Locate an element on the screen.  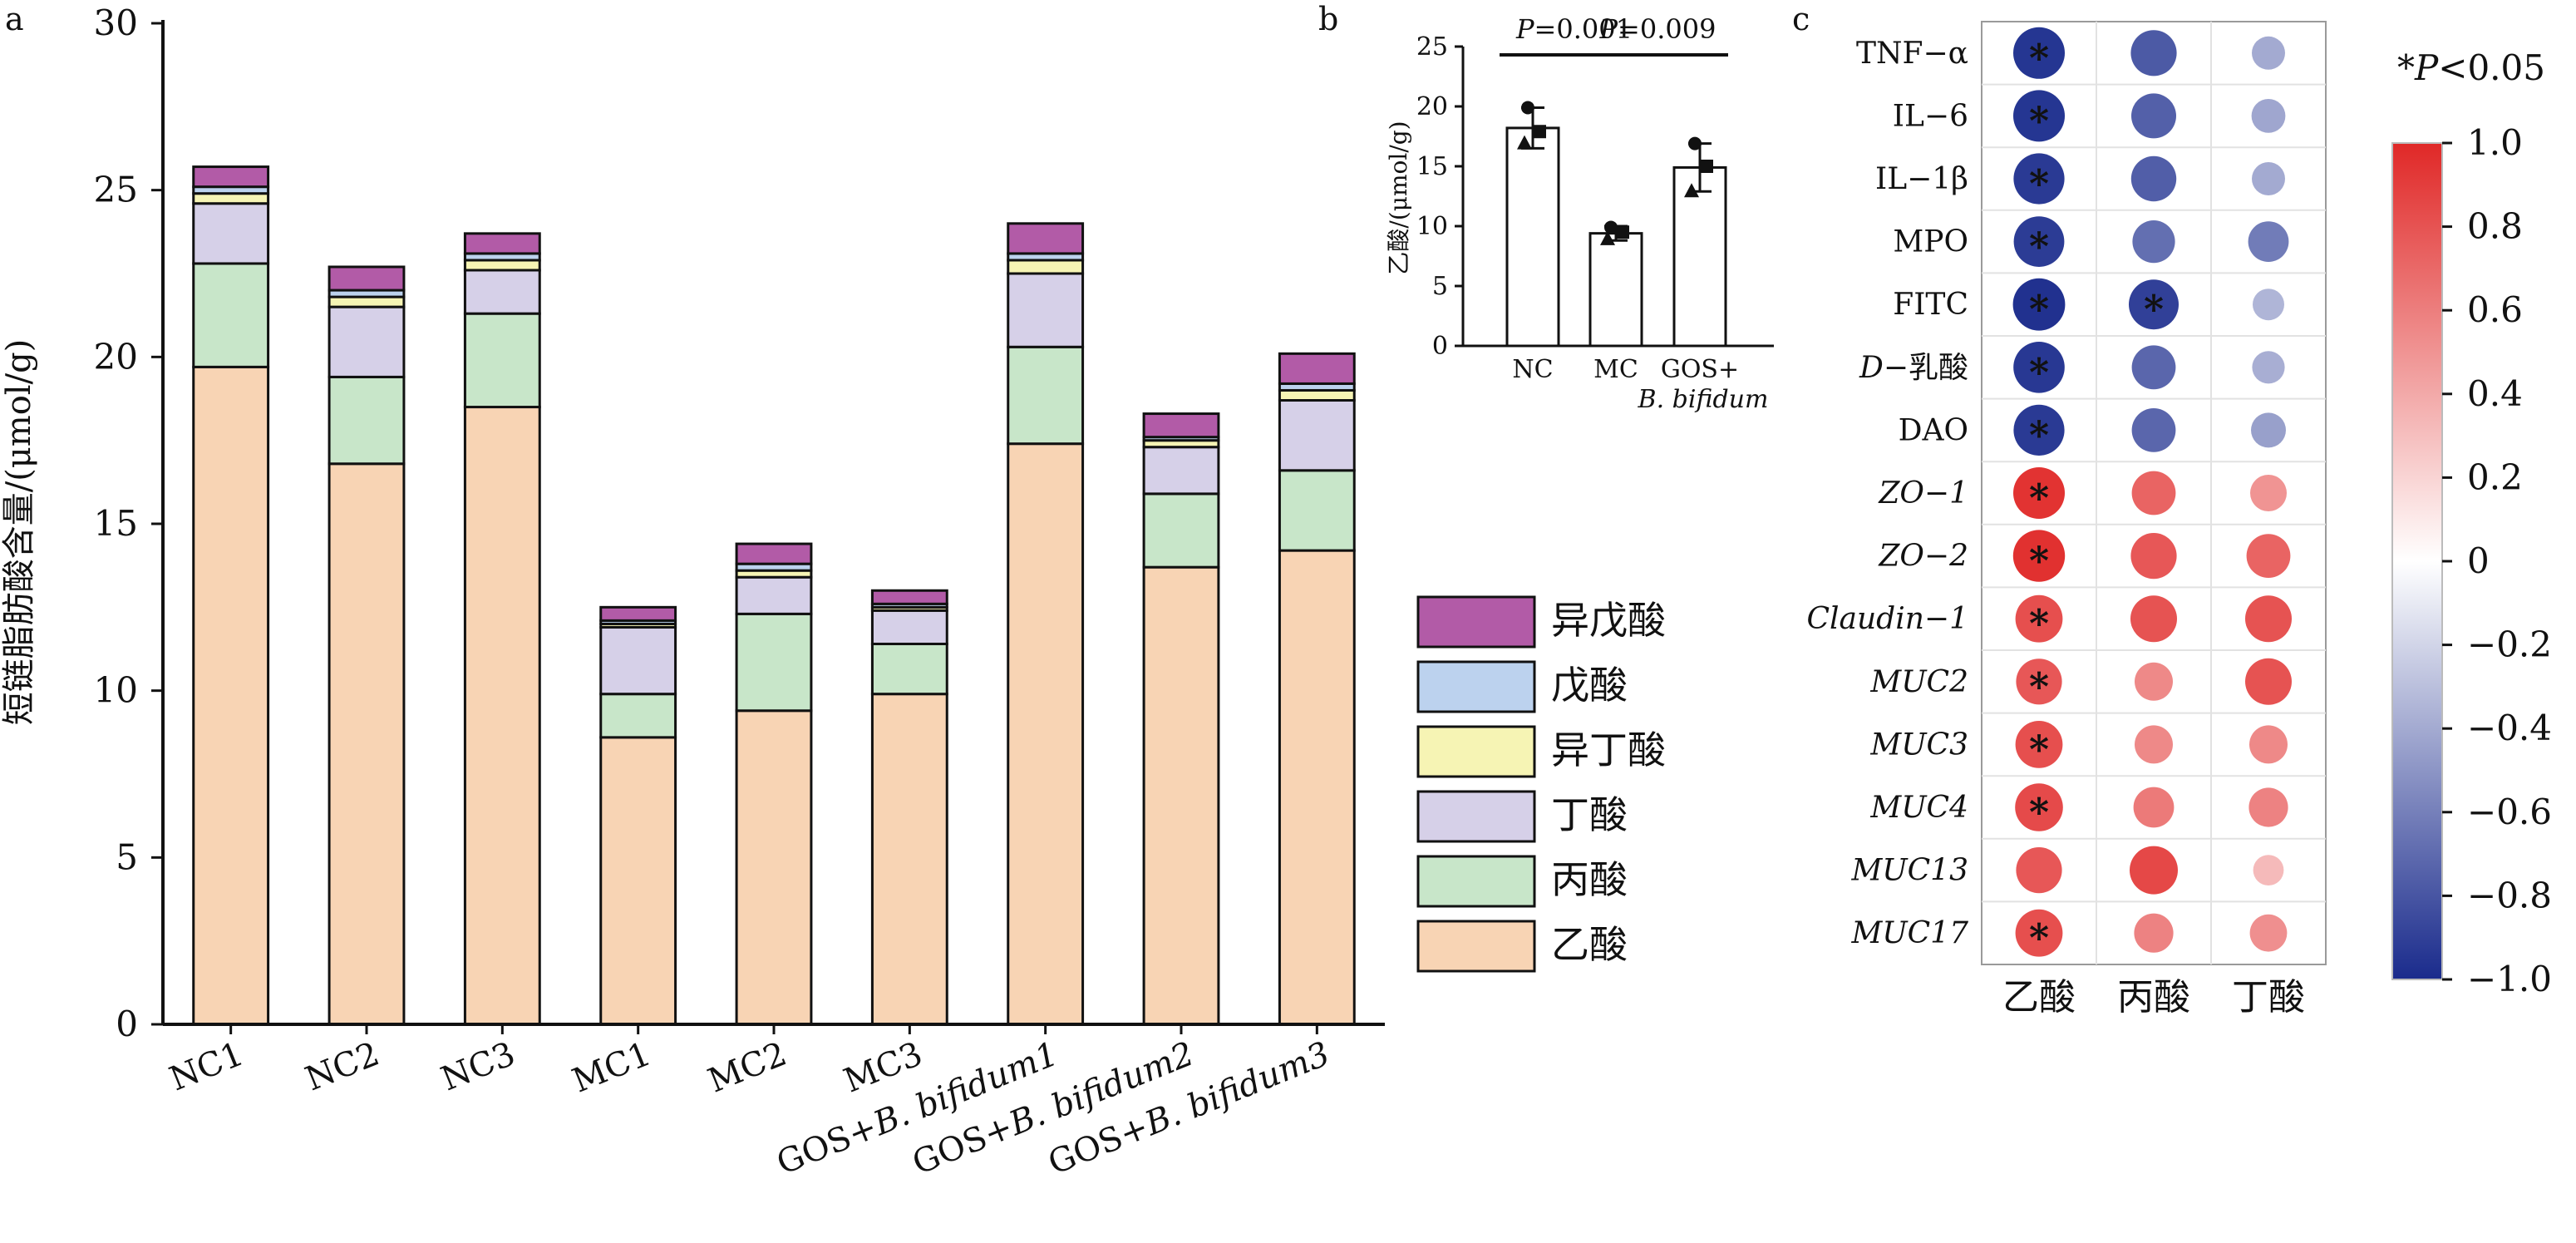
x-tick-label-1: NC2 is located at coordinates (342, 1067).